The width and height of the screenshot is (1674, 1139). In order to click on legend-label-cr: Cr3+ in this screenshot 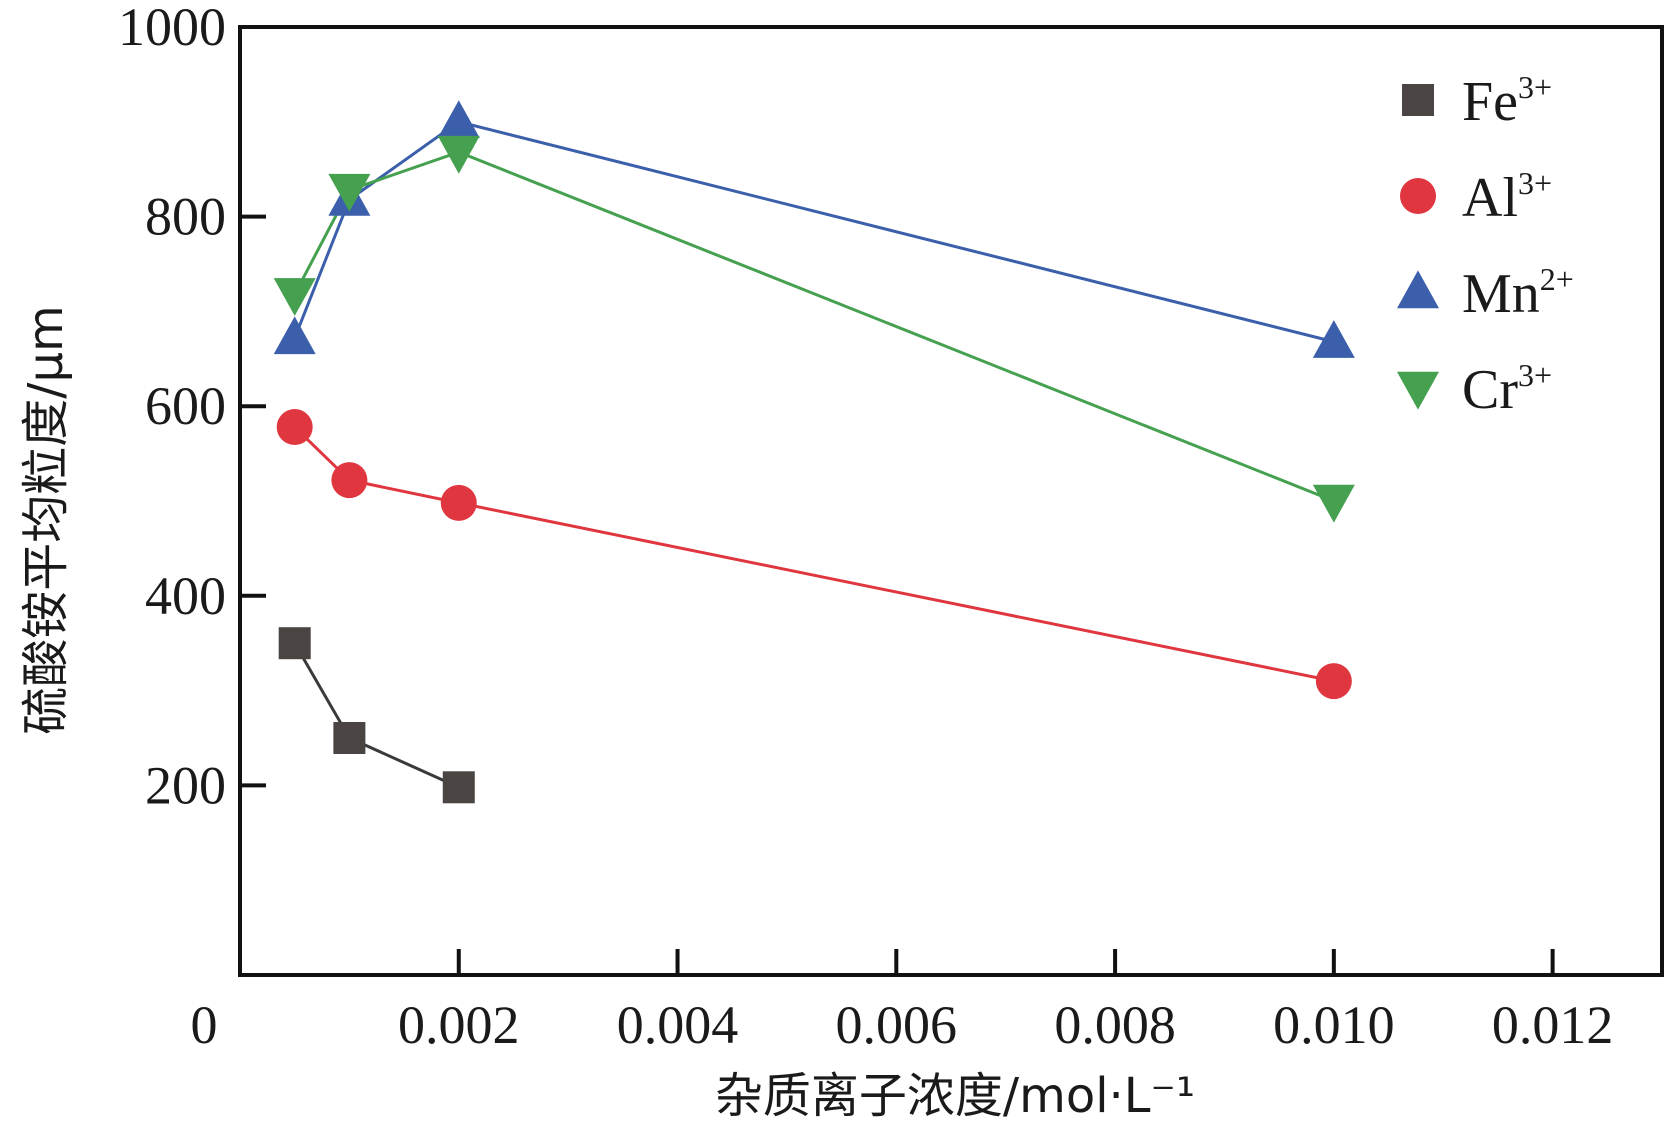, I will do `click(1507, 389)`.